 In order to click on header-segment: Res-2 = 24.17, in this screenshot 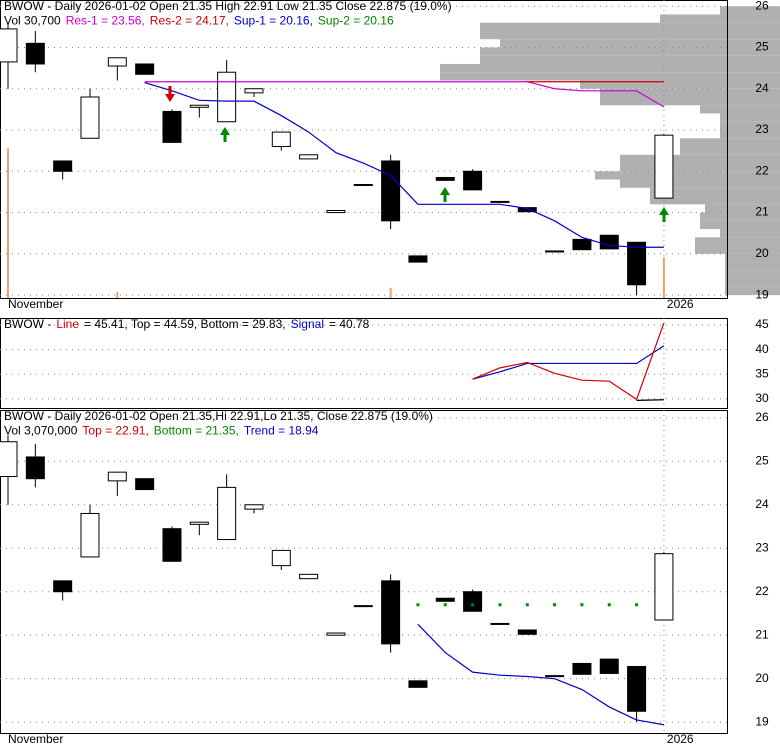, I will do `click(189, 21)`.